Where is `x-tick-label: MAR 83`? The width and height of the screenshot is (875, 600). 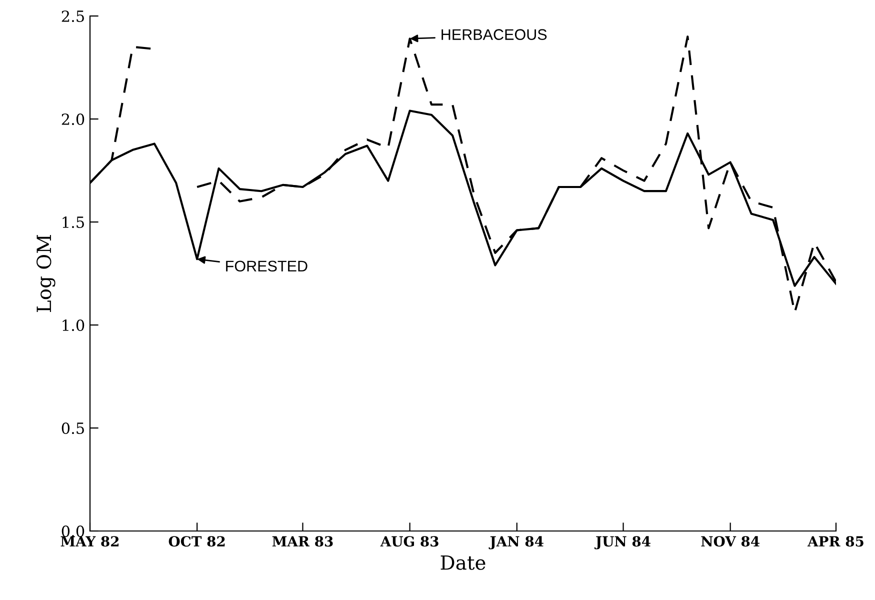
x-tick-label: MAR 83 is located at coordinates (302, 541).